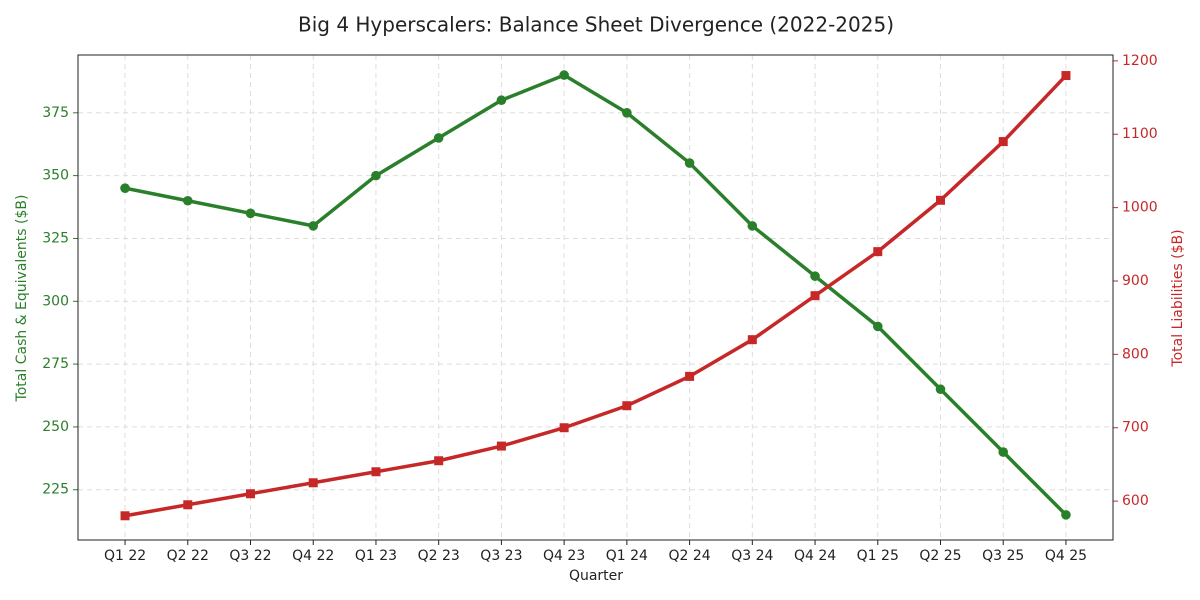  Describe the element at coordinates (1003, 556) in the screenshot. I see `x-tick-label: Q3 25` at that location.